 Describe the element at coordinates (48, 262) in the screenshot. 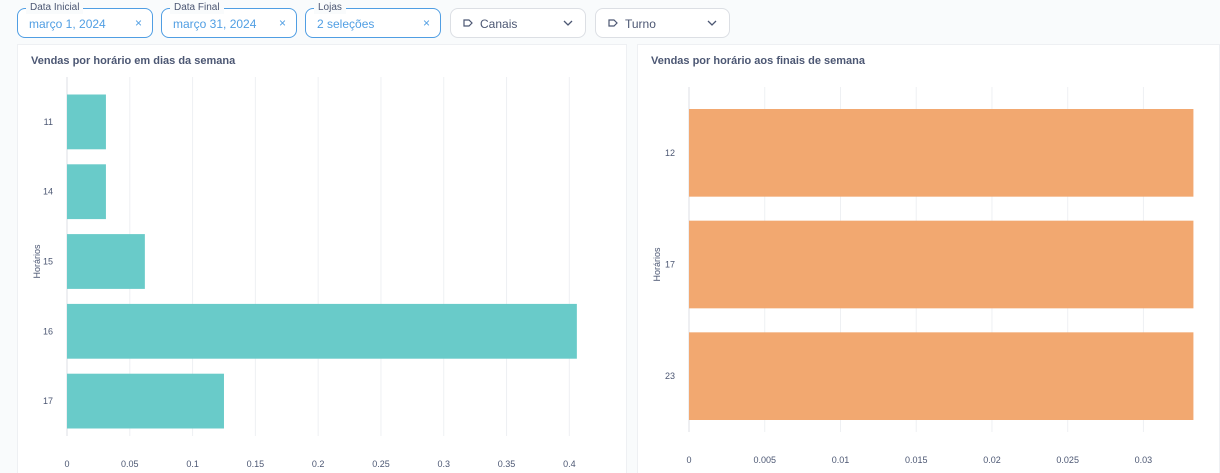

I see `y-tick-label: 15` at that location.